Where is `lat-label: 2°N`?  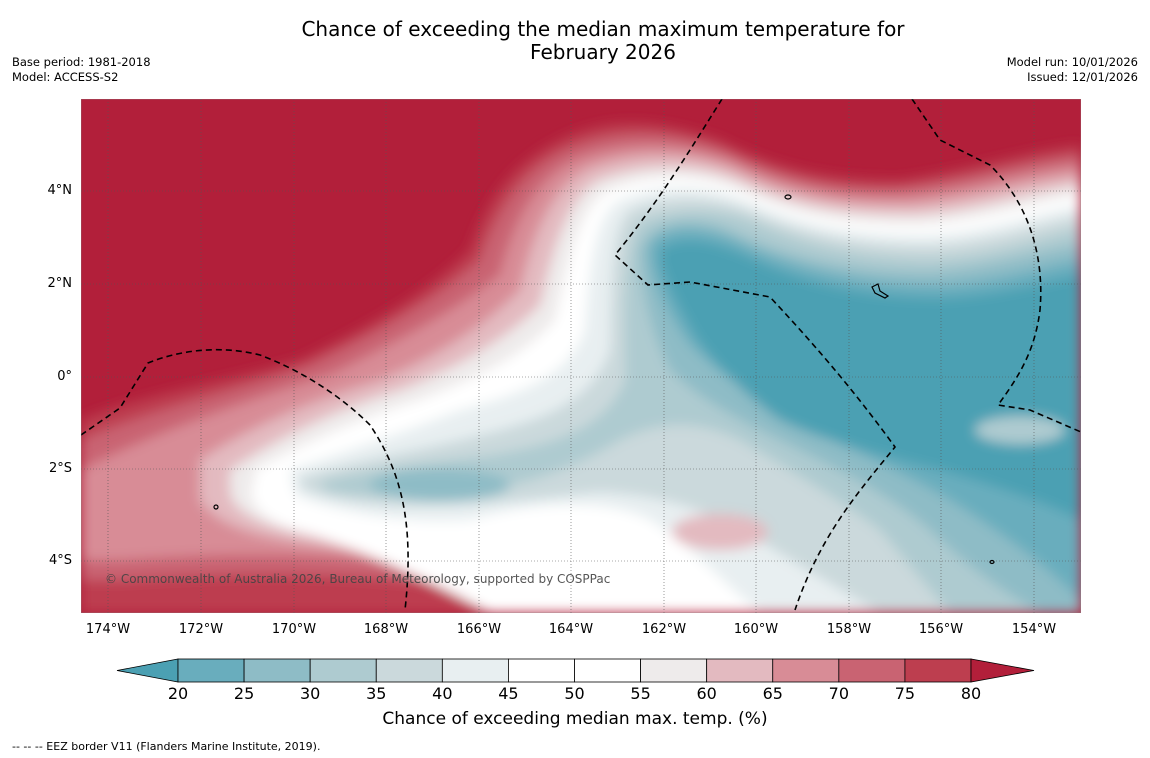
lat-label: 2°N is located at coordinates (60, 283).